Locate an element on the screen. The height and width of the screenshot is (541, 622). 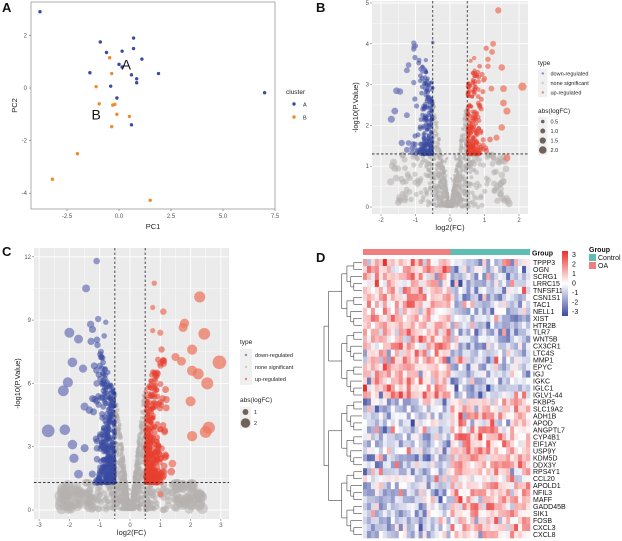
legend-label: B is located at coordinates (305, 119).